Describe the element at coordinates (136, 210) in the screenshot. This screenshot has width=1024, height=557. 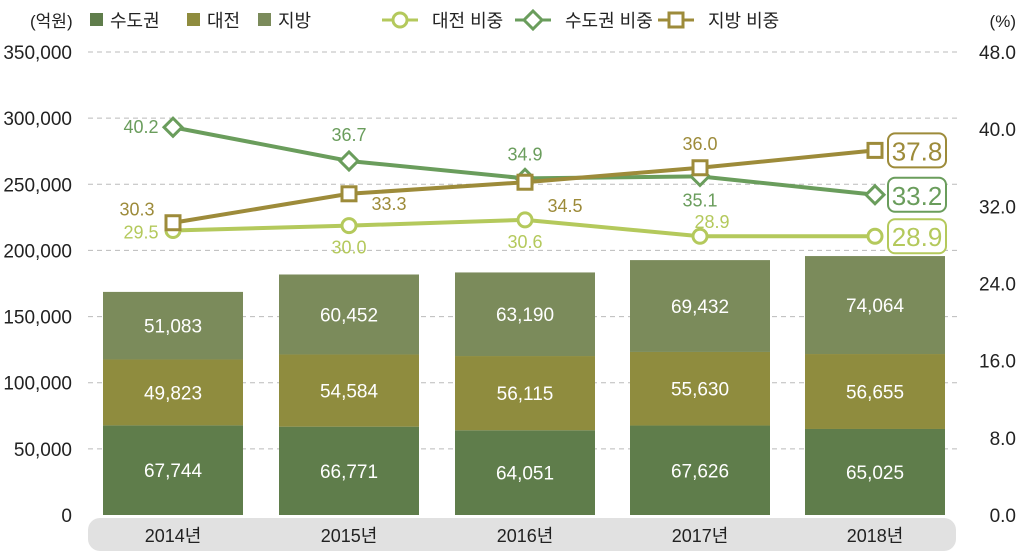
I see `point-label: 30.3` at that location.